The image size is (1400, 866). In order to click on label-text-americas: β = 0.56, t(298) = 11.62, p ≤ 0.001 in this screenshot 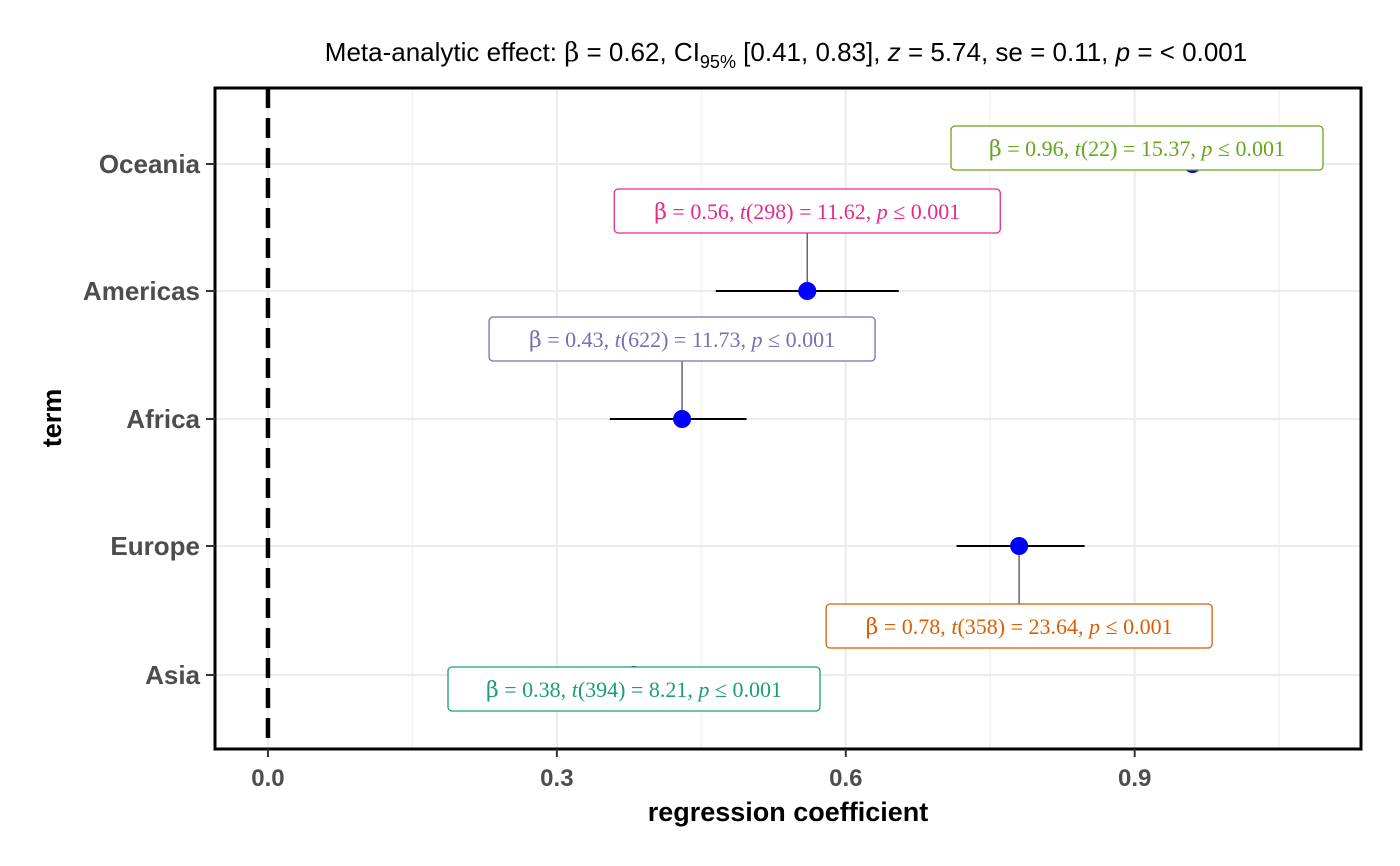, I will do `click(807, 212)`.